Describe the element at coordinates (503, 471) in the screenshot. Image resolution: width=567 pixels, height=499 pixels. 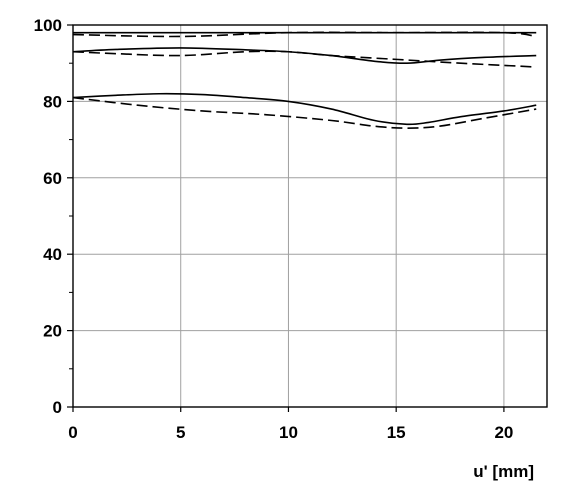
I see `x-axis-title: u' [mm]` at that location.